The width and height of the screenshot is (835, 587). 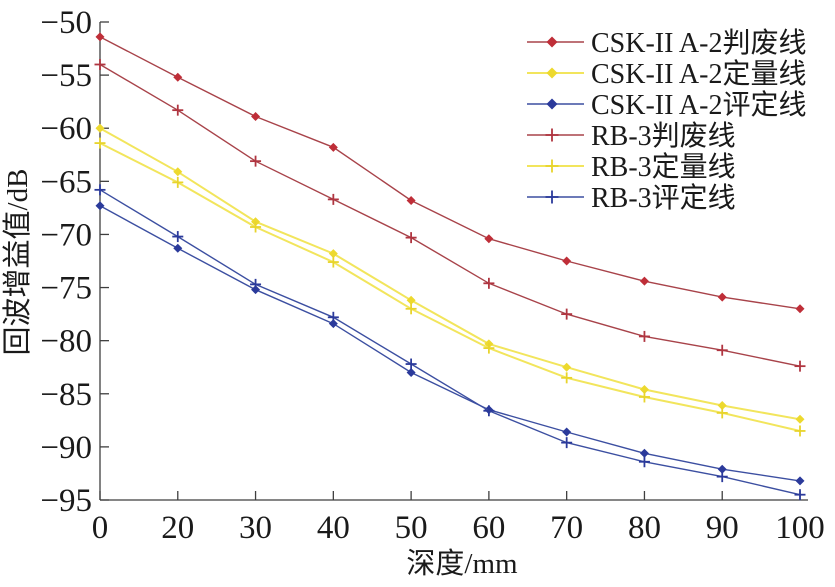 What do you see at coordinates (566, 528) in the screenshot?
I see `x-tick-label: 70` at bounding box center [566, 528].